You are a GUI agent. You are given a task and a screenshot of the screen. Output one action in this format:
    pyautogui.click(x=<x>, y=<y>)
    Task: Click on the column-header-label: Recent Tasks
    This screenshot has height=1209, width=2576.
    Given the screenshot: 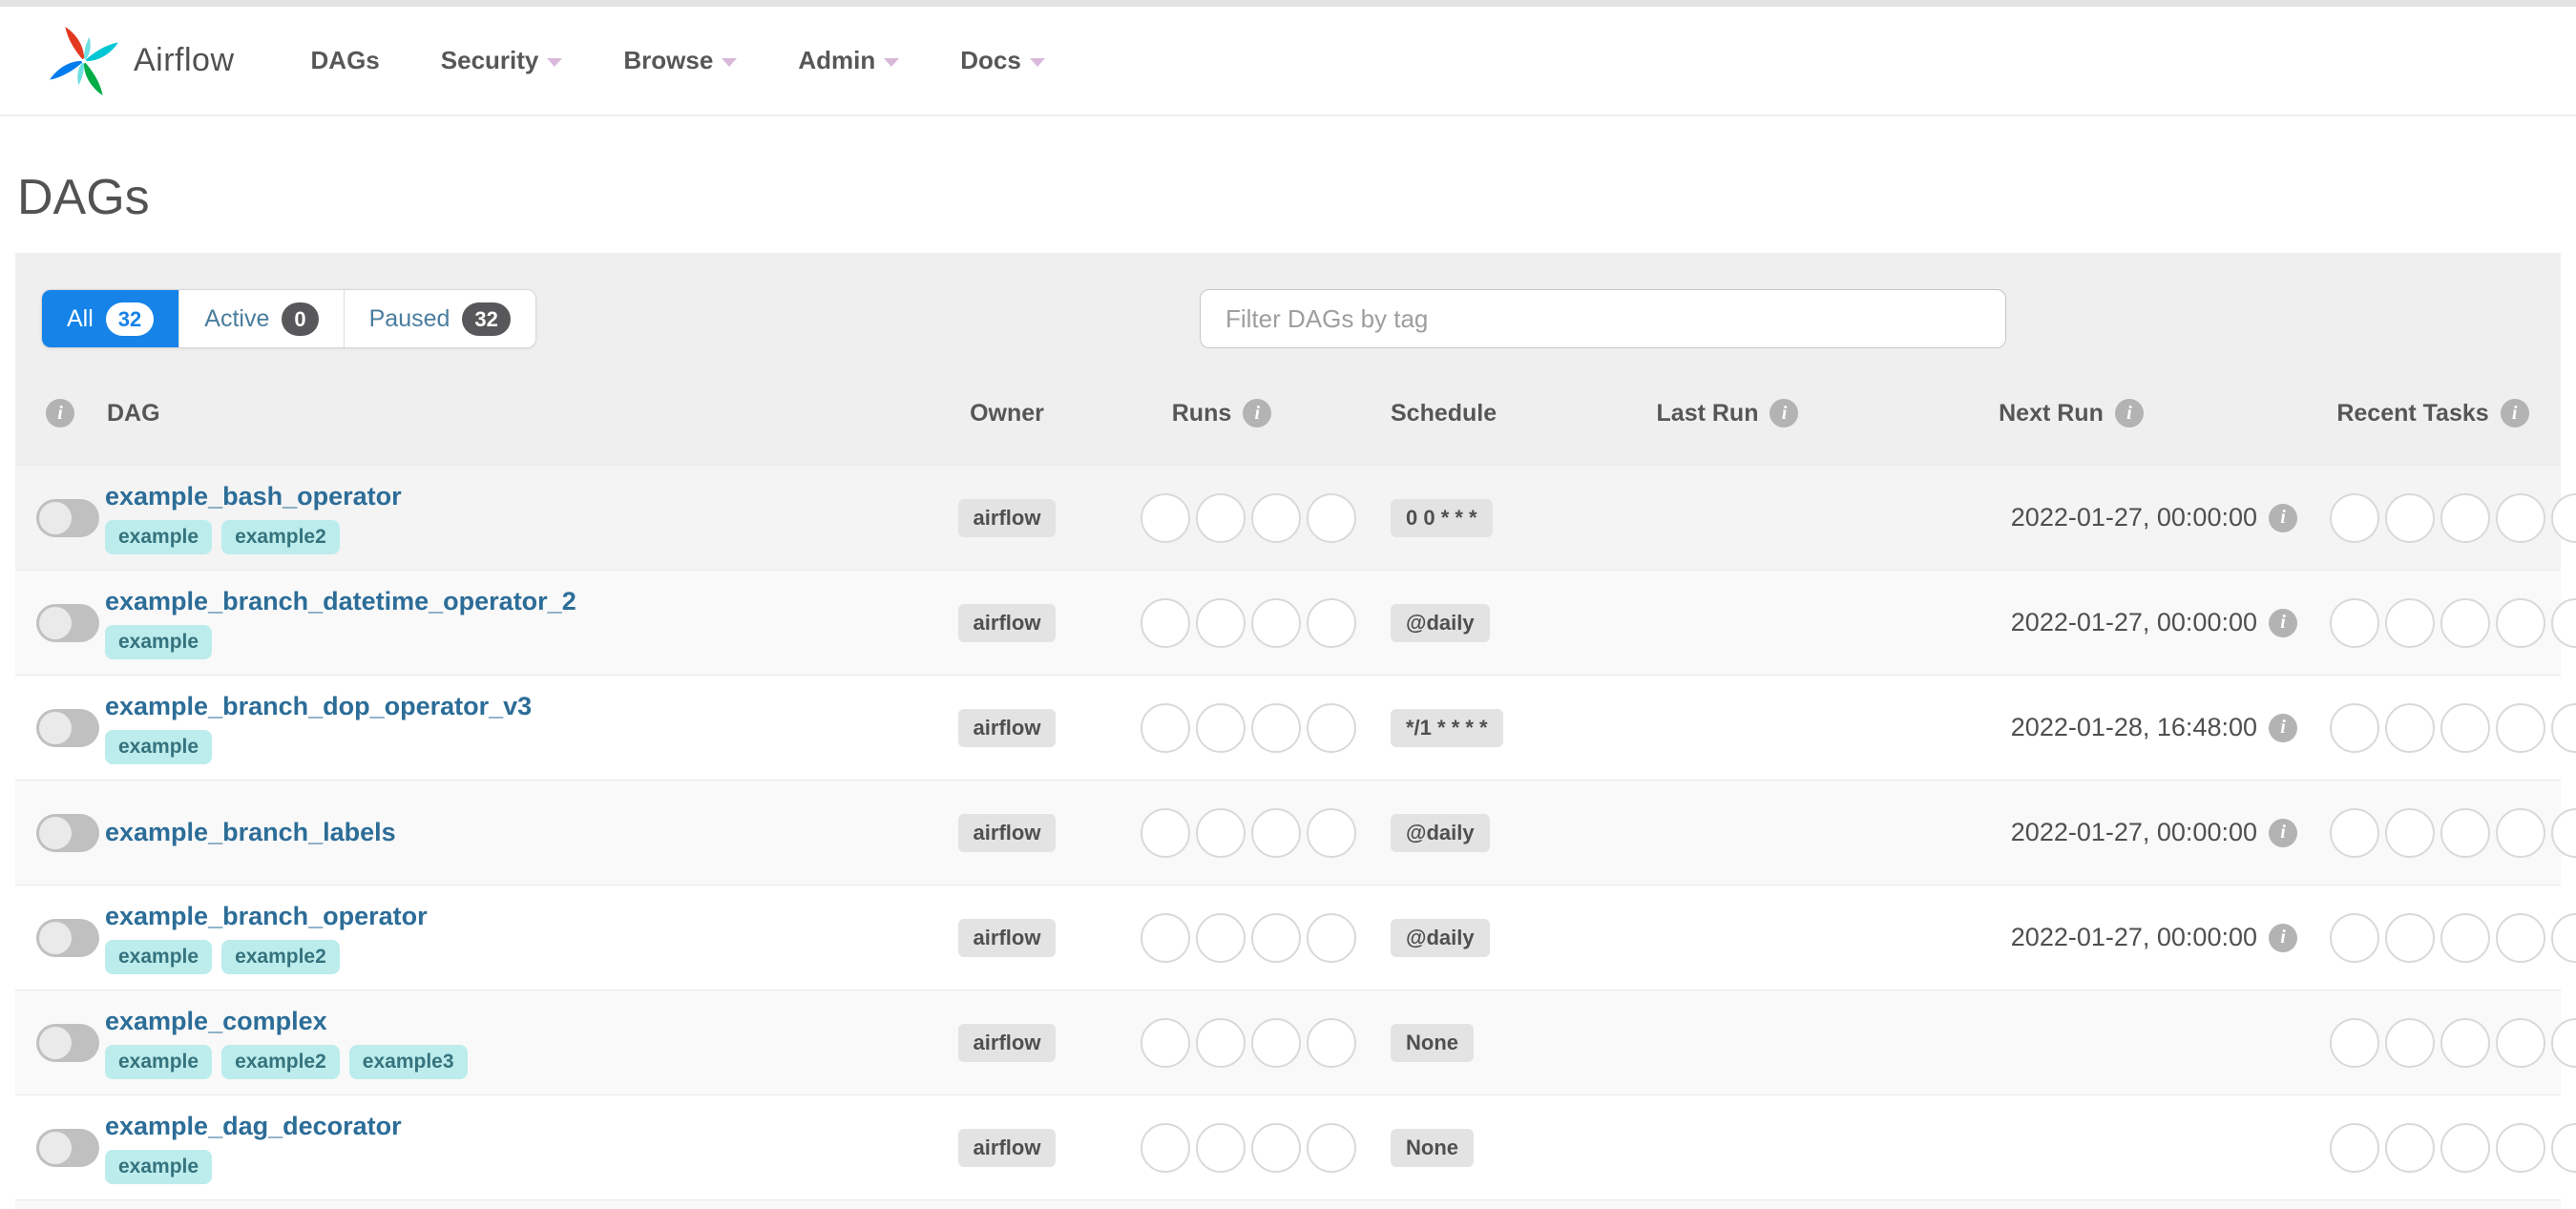 What is the action you would take?
    pyautogui.click(x=2412, y=413)
    